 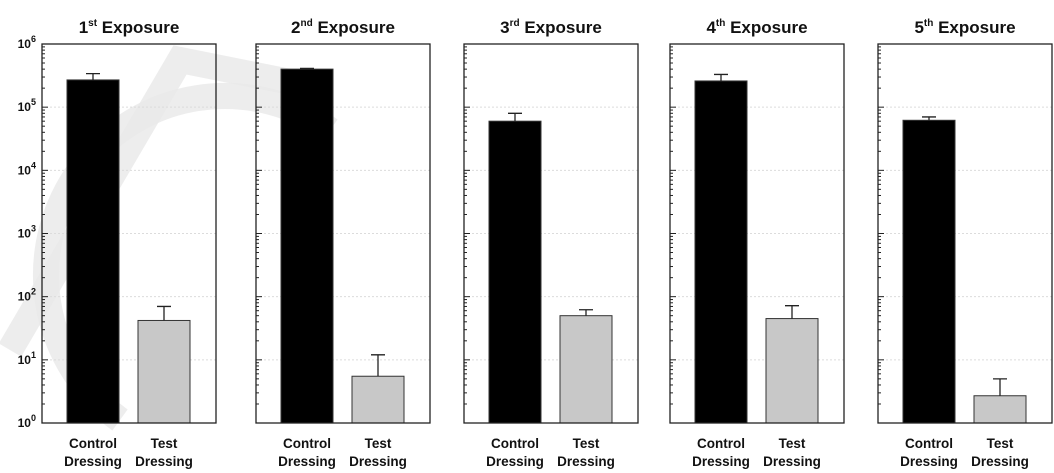 What do you see at coordinates (515, 23) in the screenshot?
I see `title-suffix: rd` at bounding box center [515, 23].